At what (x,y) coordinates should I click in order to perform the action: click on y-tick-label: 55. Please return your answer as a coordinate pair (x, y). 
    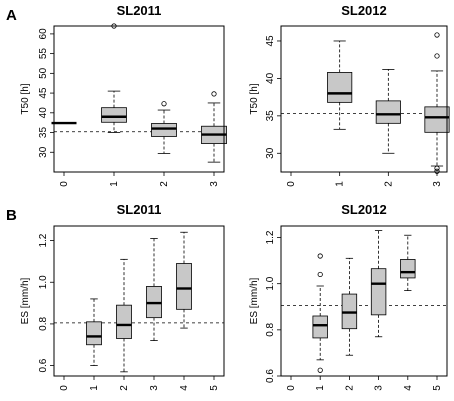
    Looking at the image, I should click on (43, 54).